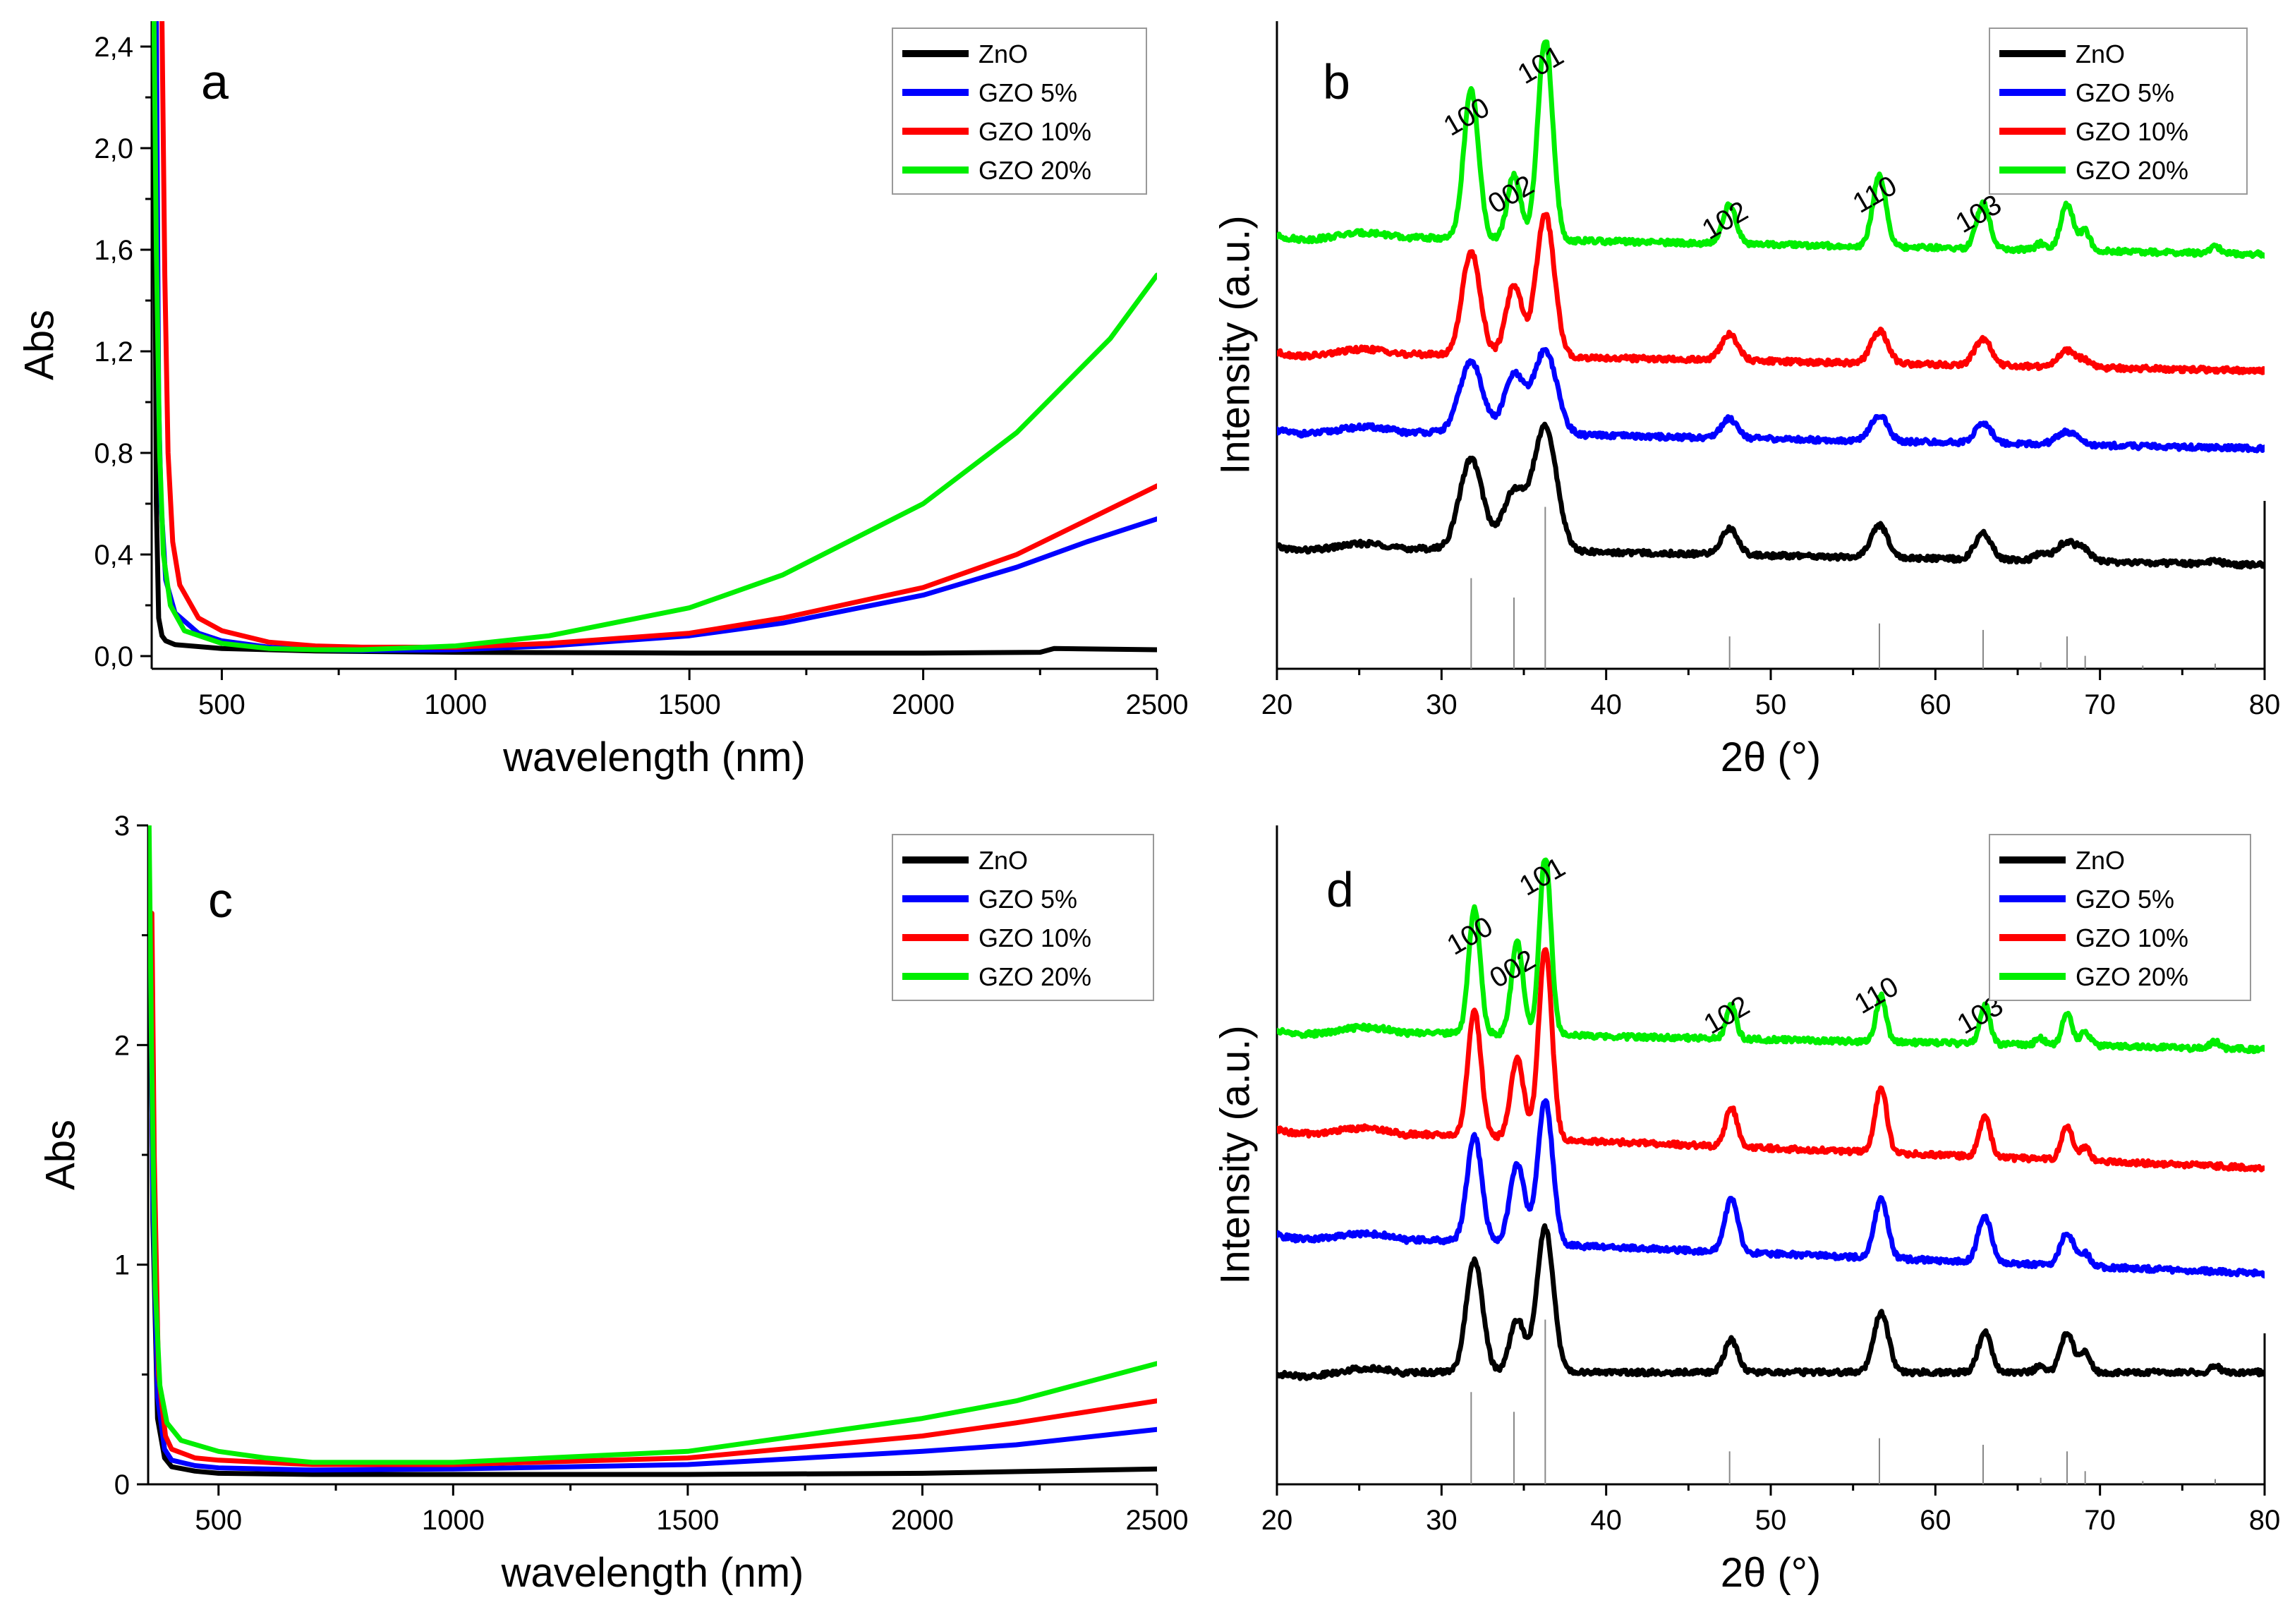  What do you see at coordinates (122, 826) in the screenshot?
I see `y-tick-label: 3` at bounding box center [122, 826].